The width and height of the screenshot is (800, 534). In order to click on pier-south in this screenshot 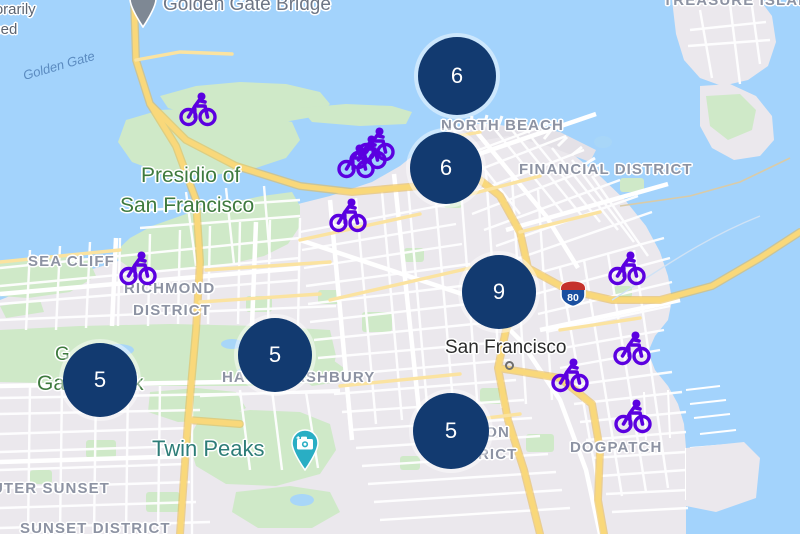, I will do `click(723, 477)`.